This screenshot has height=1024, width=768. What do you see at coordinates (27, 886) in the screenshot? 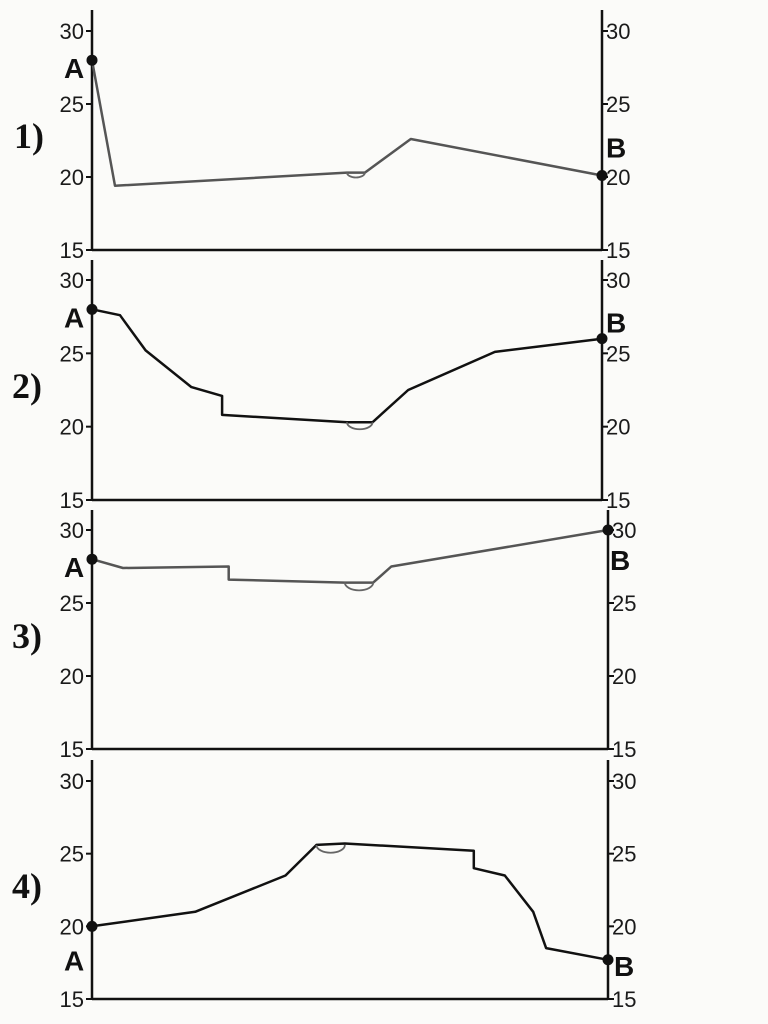
I see `chart-number-label: 4)` at bounding box center [27, 886].